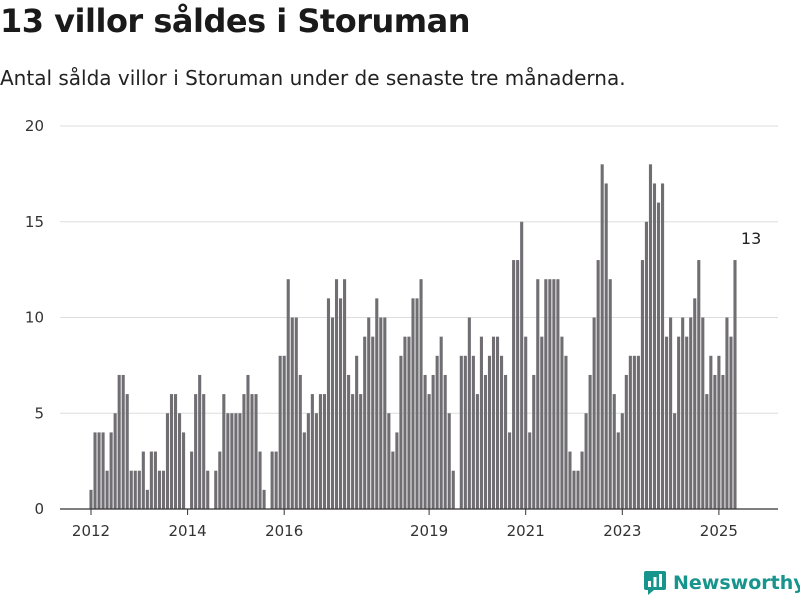 This screenshot has height=600, width=800. I want to click on brand-name: Newsworthy, so click(736, 583).